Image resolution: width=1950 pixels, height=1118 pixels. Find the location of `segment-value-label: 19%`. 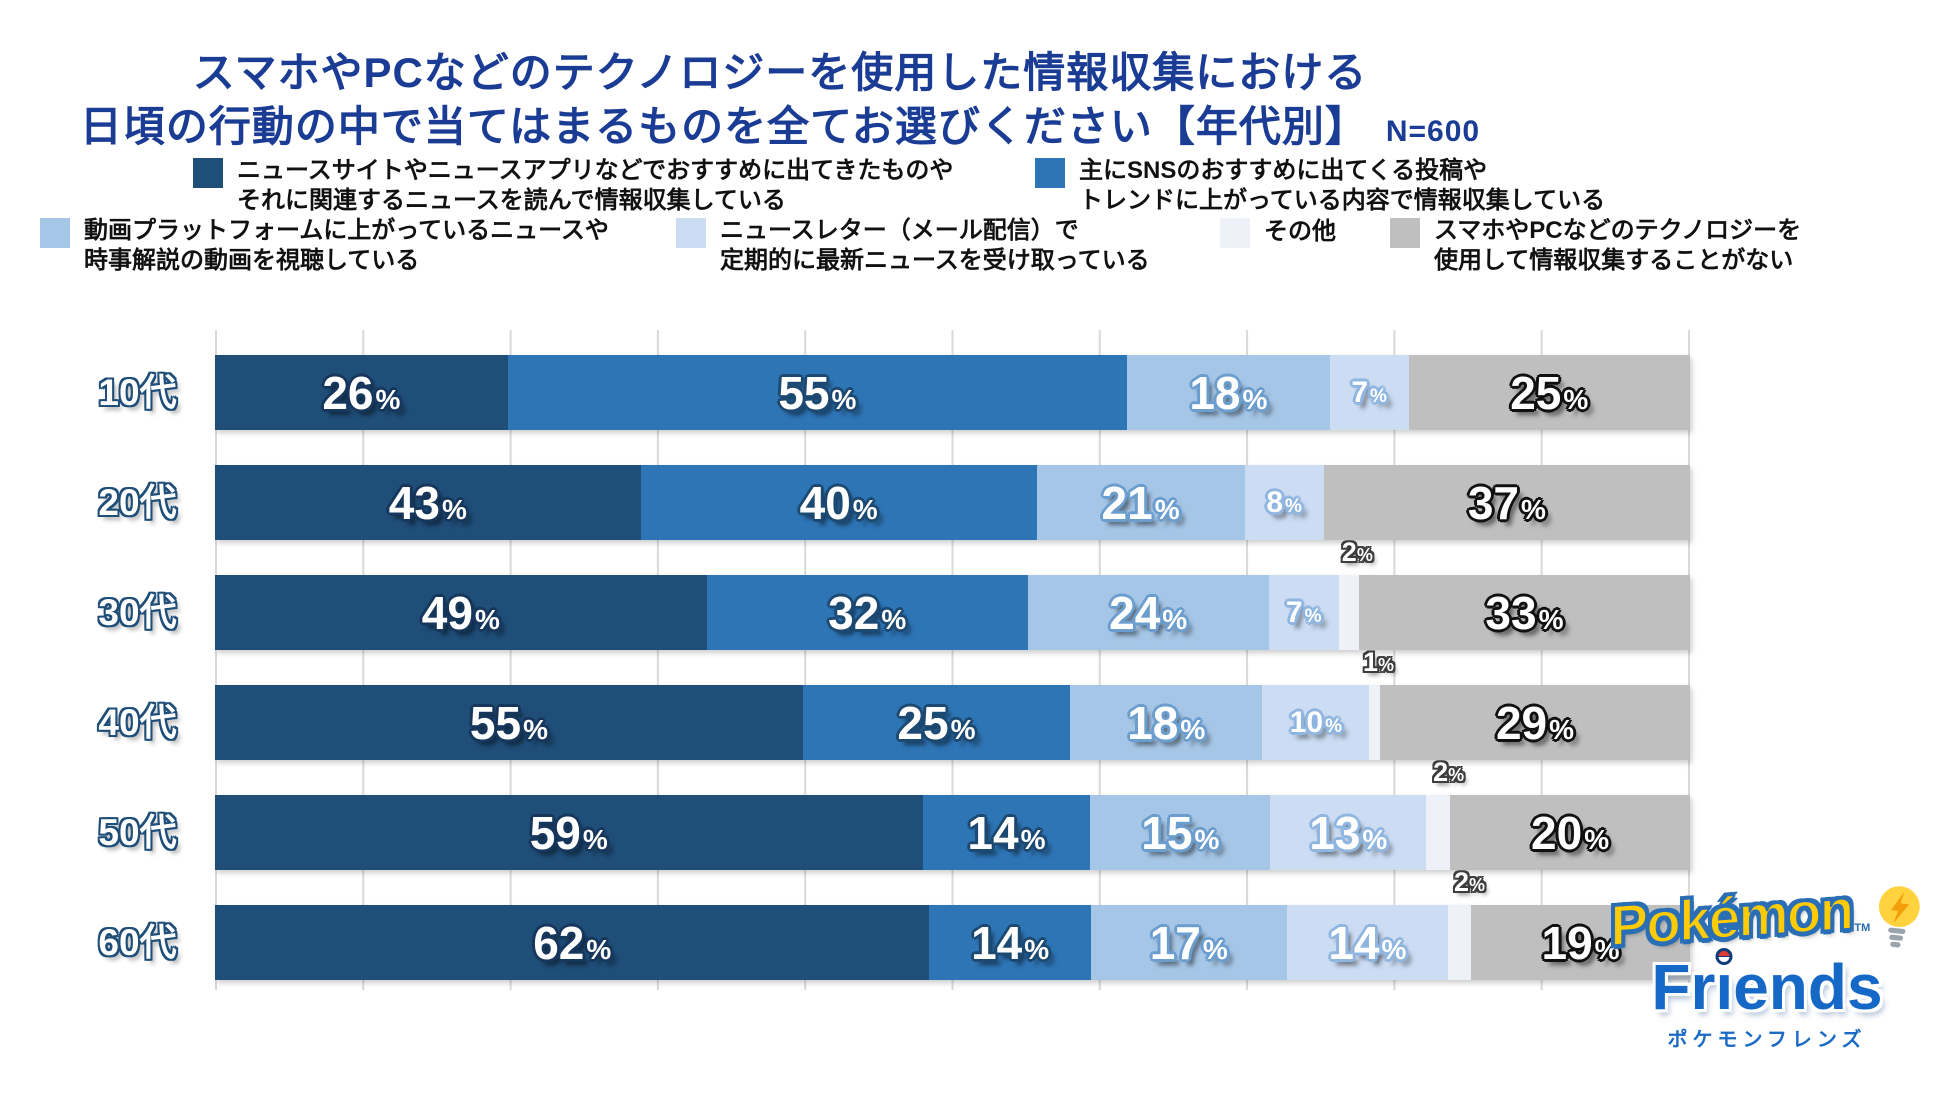

segment-value-label: 19% is located at coordinates (1580, 942).